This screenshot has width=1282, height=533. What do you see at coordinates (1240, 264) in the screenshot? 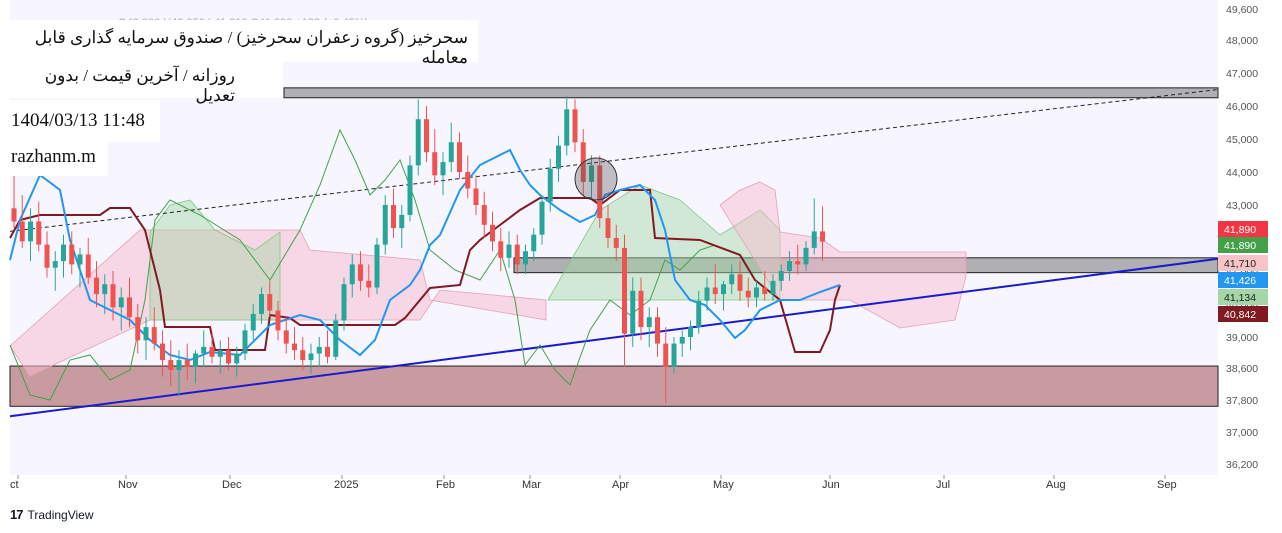
I see `price-label-text: 41,710` at bounding box center [1240, 264].